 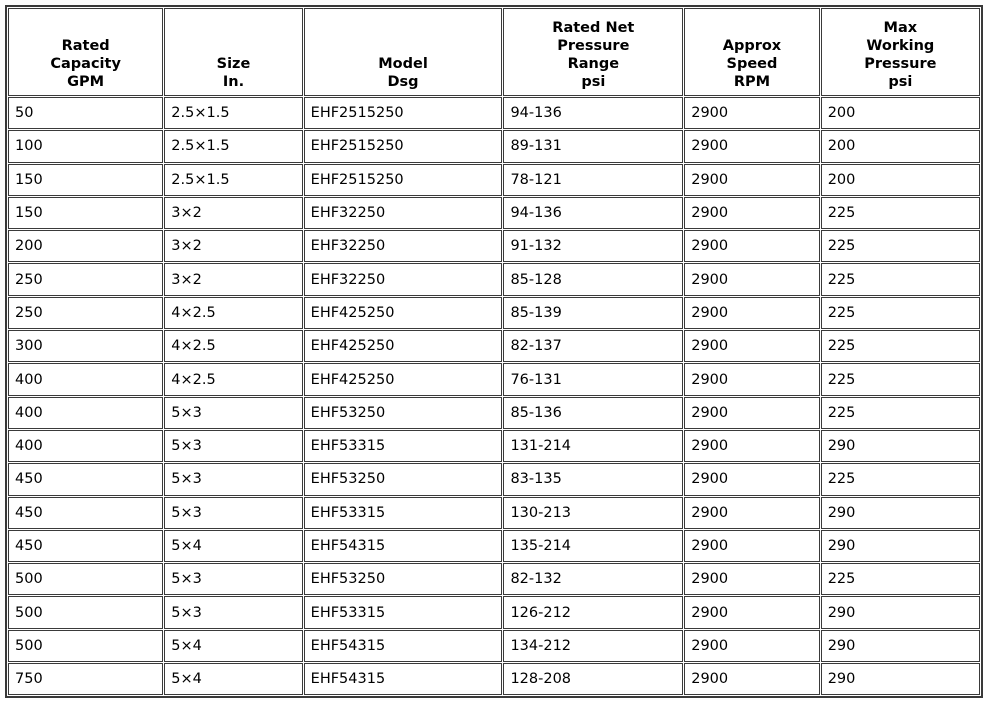 I want to click on table-row: 450 5×3 EHF53250 83-135 2900 225, so click(x=494, y=479).